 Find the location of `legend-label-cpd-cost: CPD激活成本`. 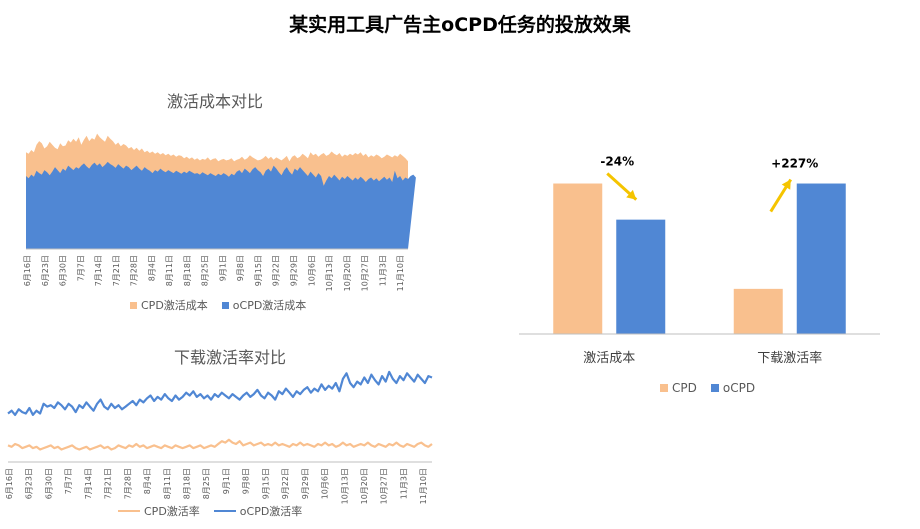

legend-label-cpd-cost: CPD激活成本 is located at coordinates (174, 305).